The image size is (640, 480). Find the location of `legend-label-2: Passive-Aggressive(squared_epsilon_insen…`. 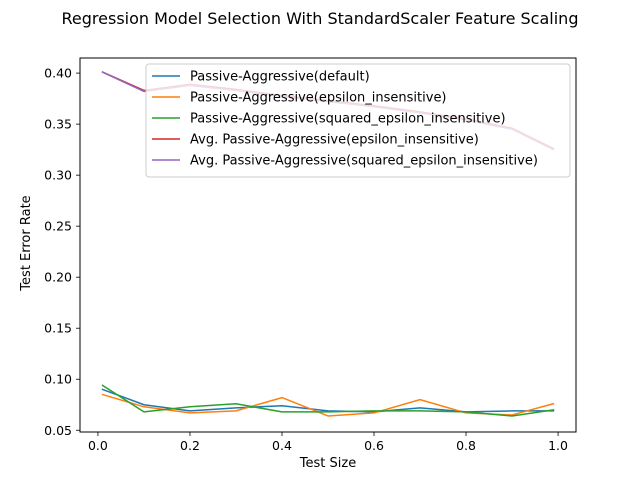

legend-label-2: Passive-Aggressive(squared_epsilon_insen… is located at coordinates (348, 119).